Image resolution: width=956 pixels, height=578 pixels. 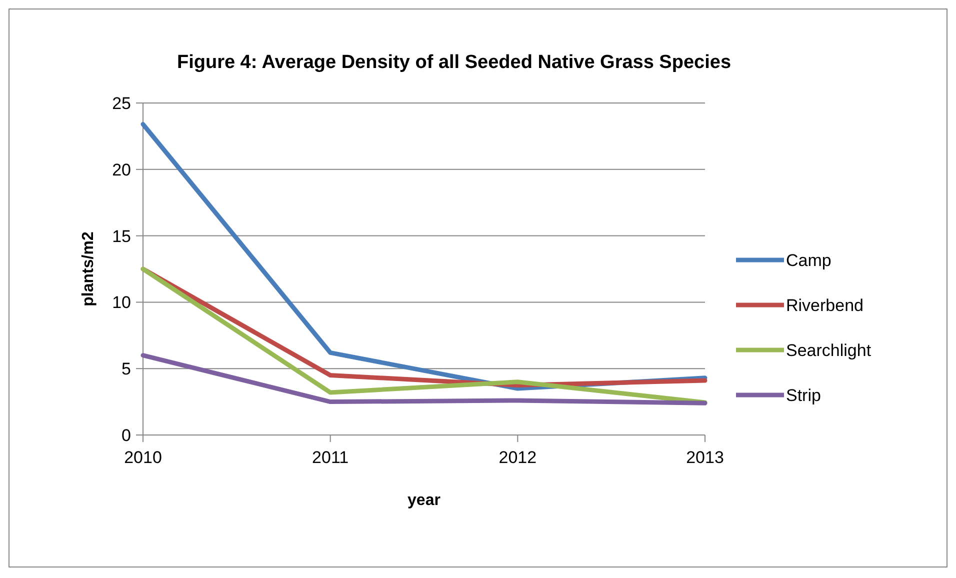 I want to click on x-axis-title: year, so click(x=424, y=500).